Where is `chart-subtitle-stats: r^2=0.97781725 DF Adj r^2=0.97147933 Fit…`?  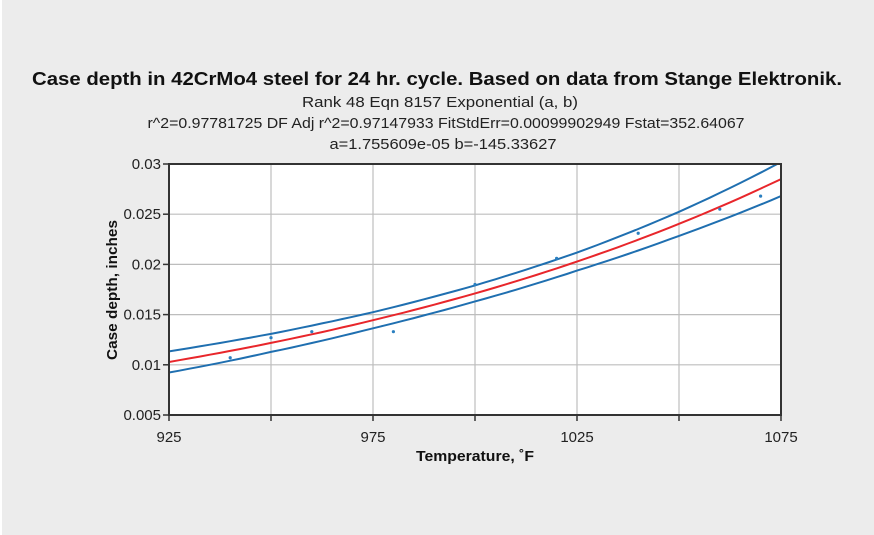 chart-subtitle-stats: r^2=0.97781725 DF Adj r^2=0.97147933 Fit… is located at coordinates (446, 123).